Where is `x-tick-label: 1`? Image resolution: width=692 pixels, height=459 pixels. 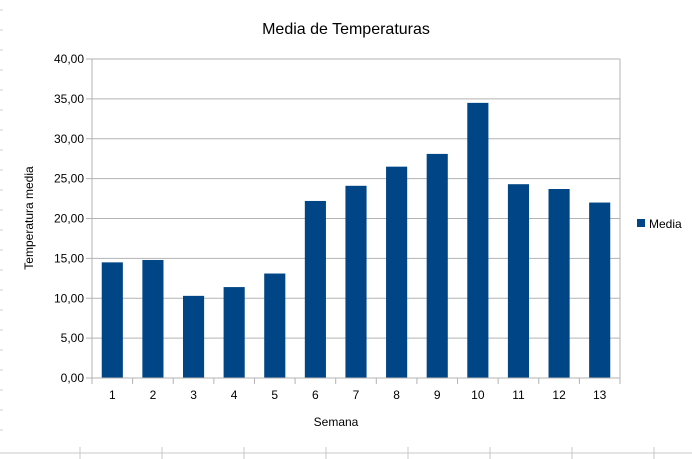 x-tick-label: 1 is located at coordinates (112, 395).